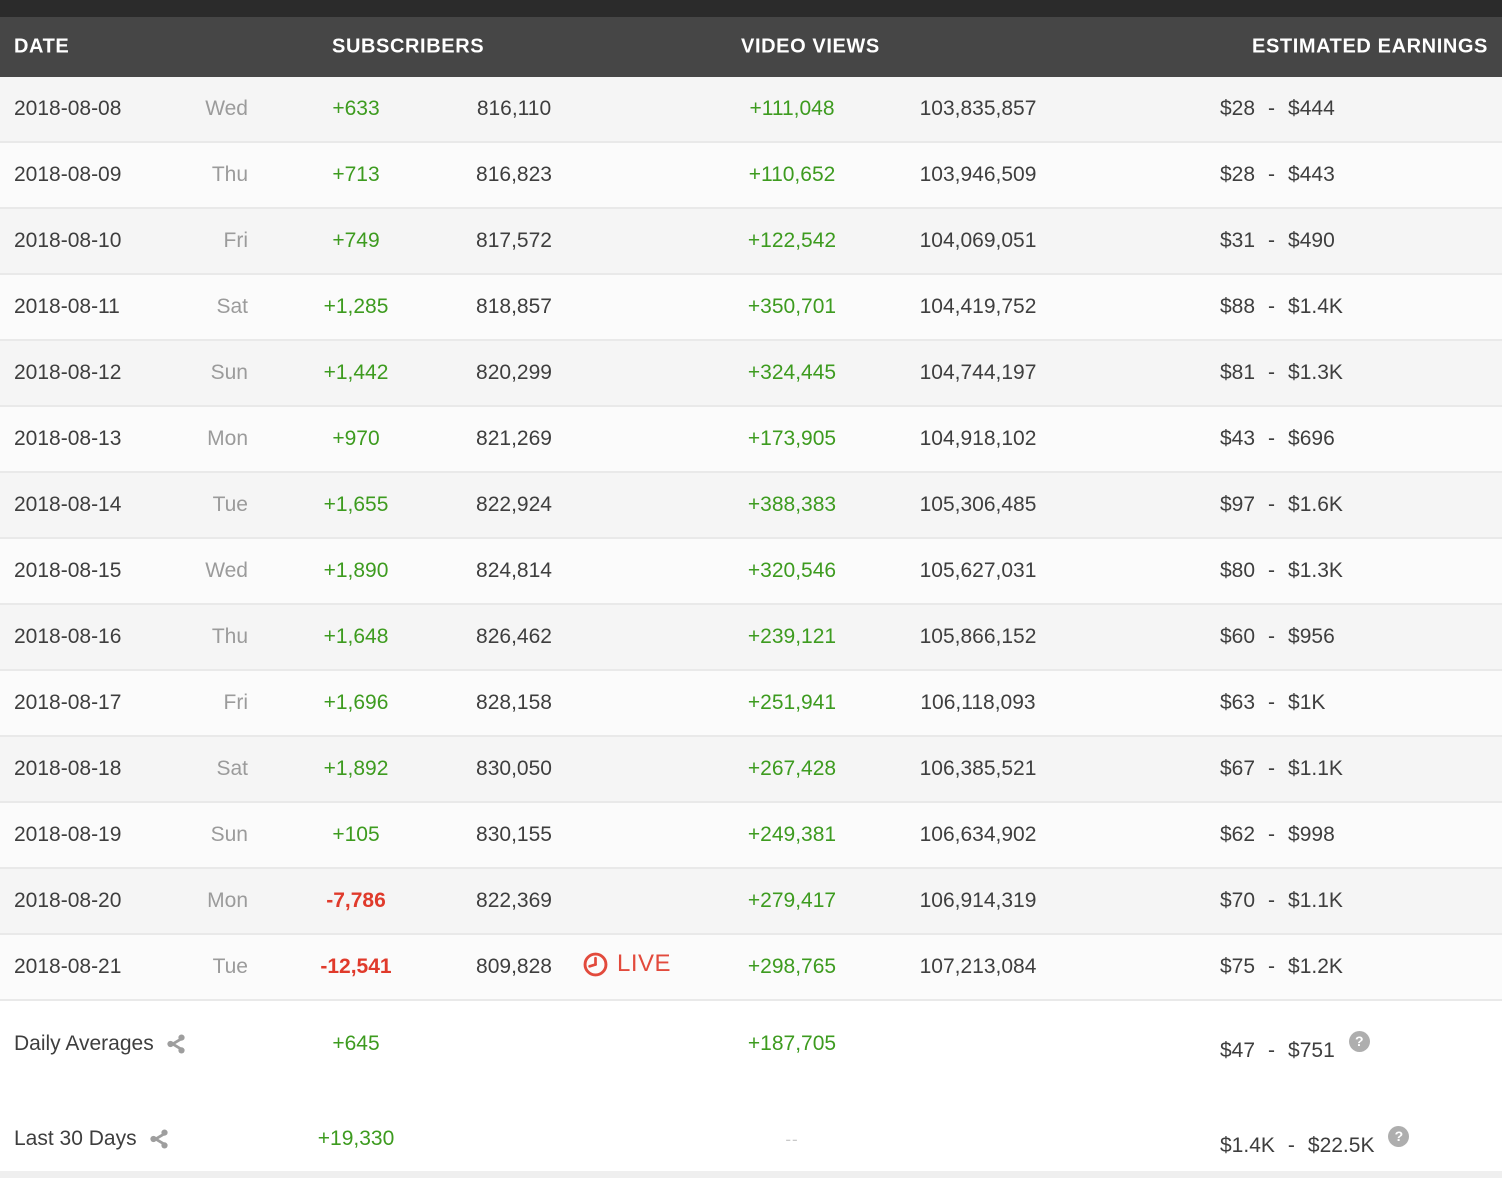 This screenshot has width=1502, height=1178. Describe the element at coordinates (1341, 1145) in the screenshot. I see `summary-earnings-high-value: $22.5K` at that location.